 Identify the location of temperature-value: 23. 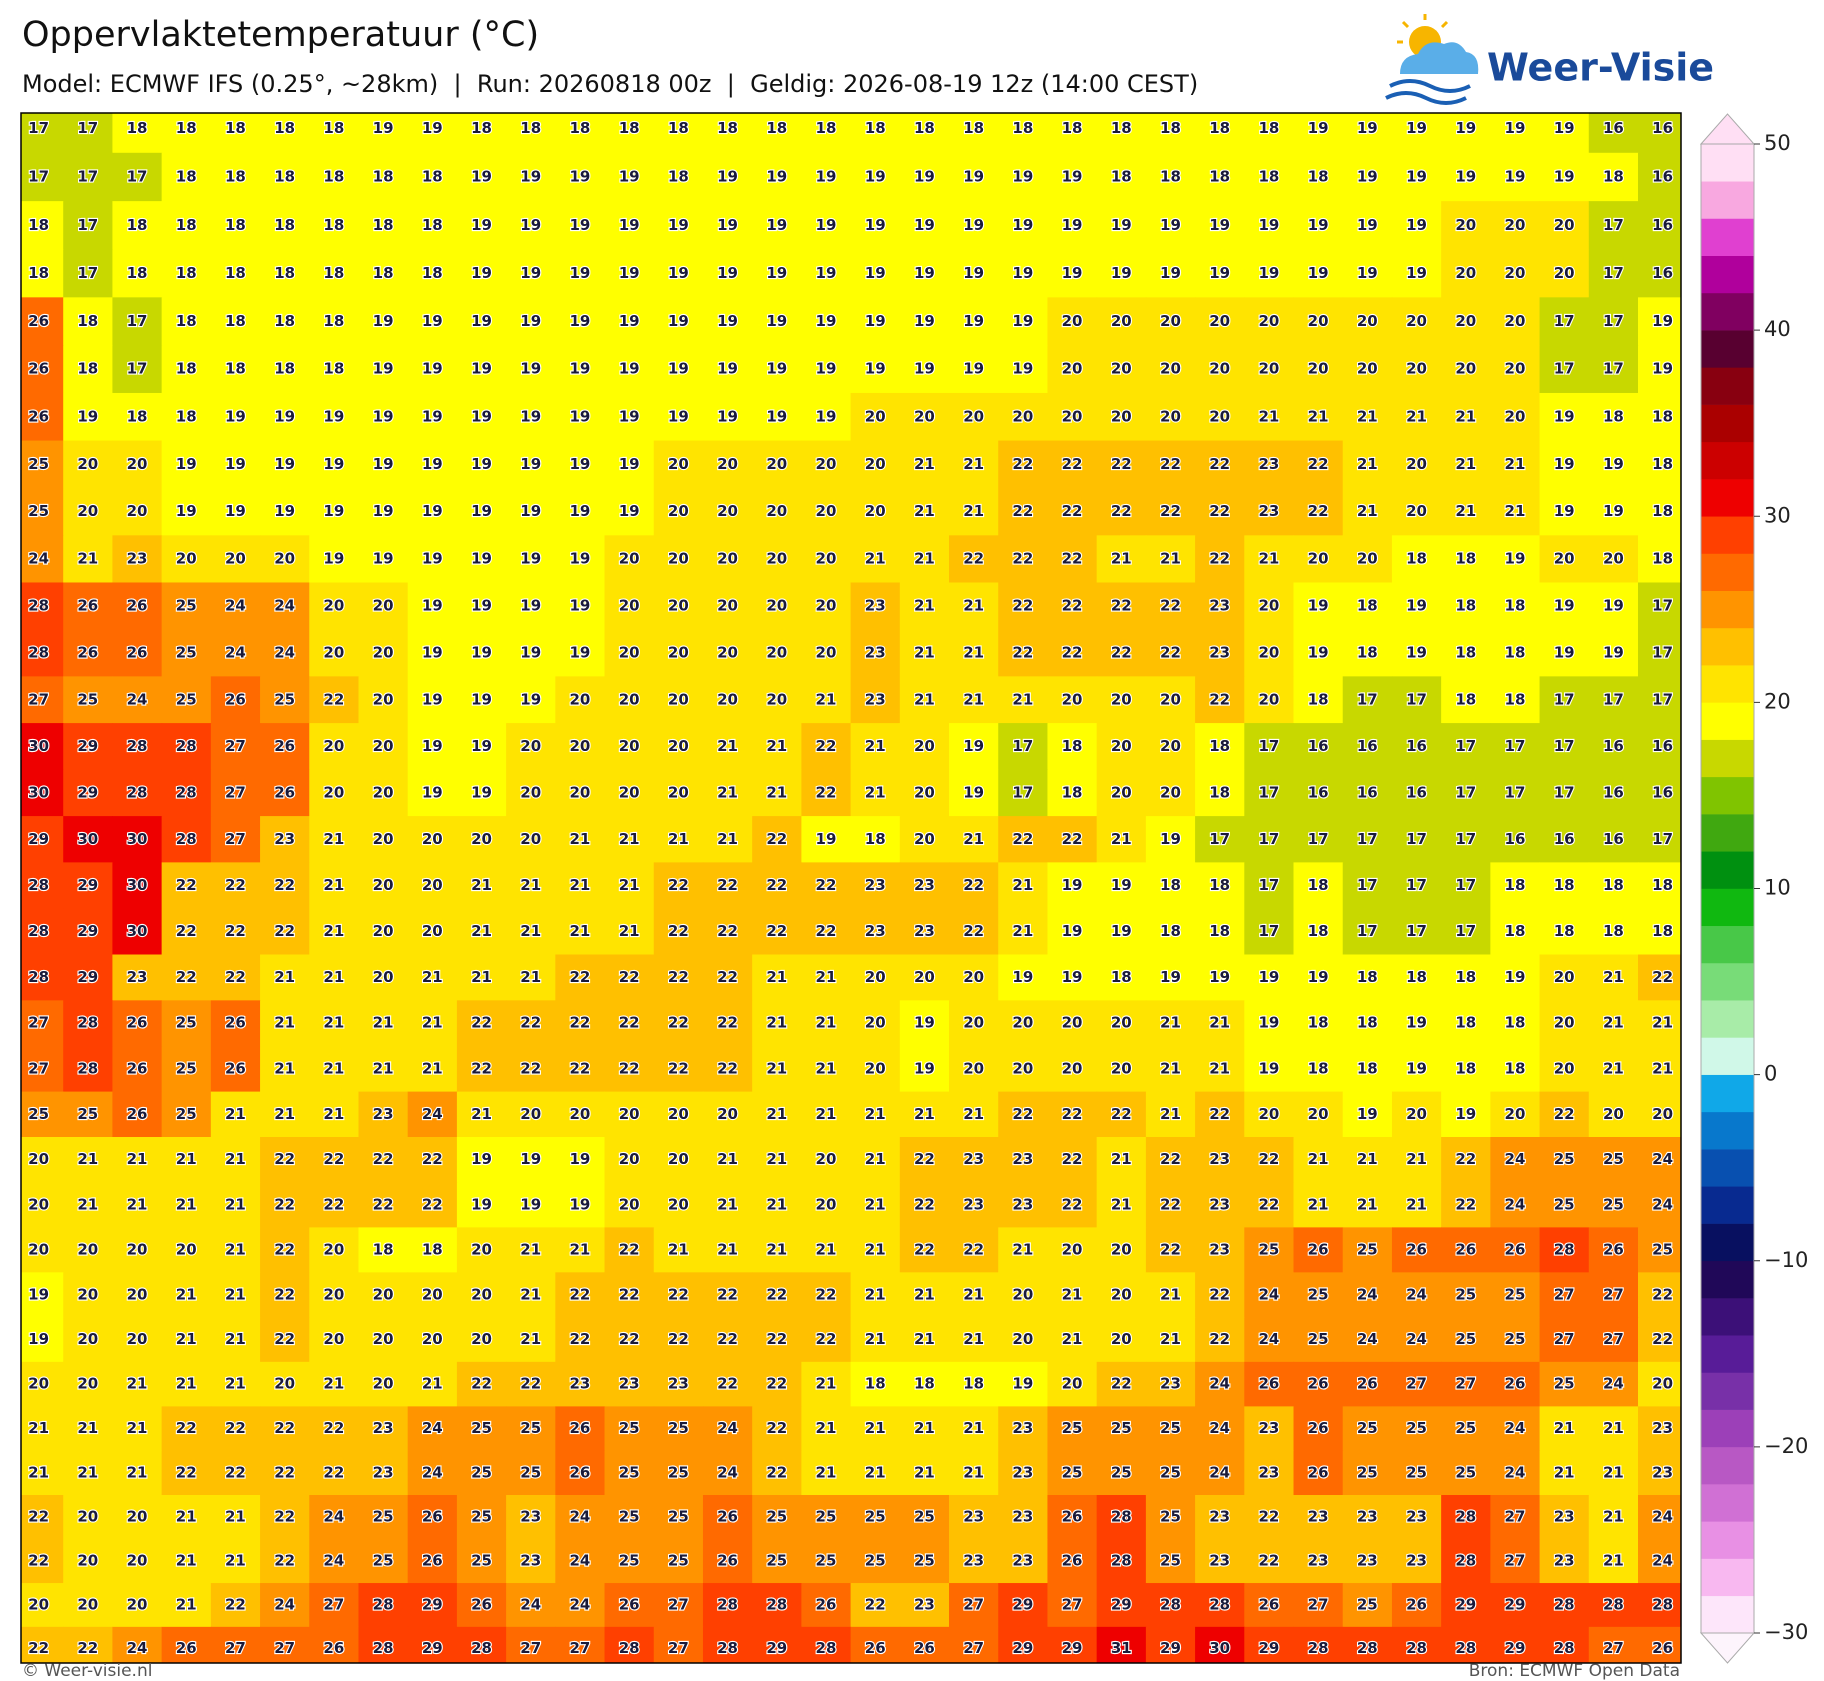
(1367, 1517).